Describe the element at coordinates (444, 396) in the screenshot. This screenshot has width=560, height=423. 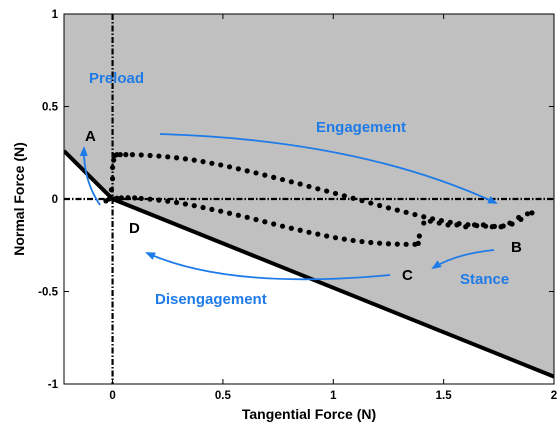
I see `x-tick-label: 1.5` at that location.